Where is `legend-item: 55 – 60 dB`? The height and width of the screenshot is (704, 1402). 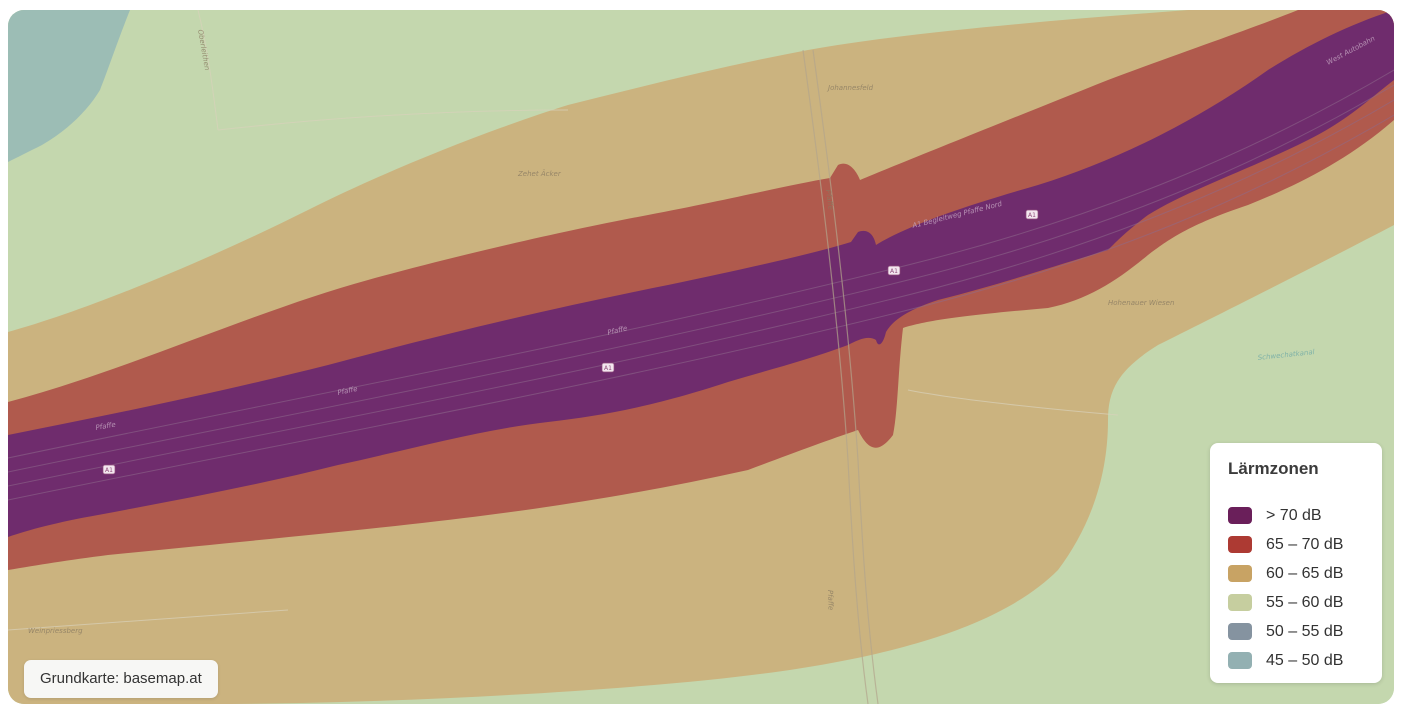
legend-item: 55 – 60 dB is located at coordinates (1296, 602).